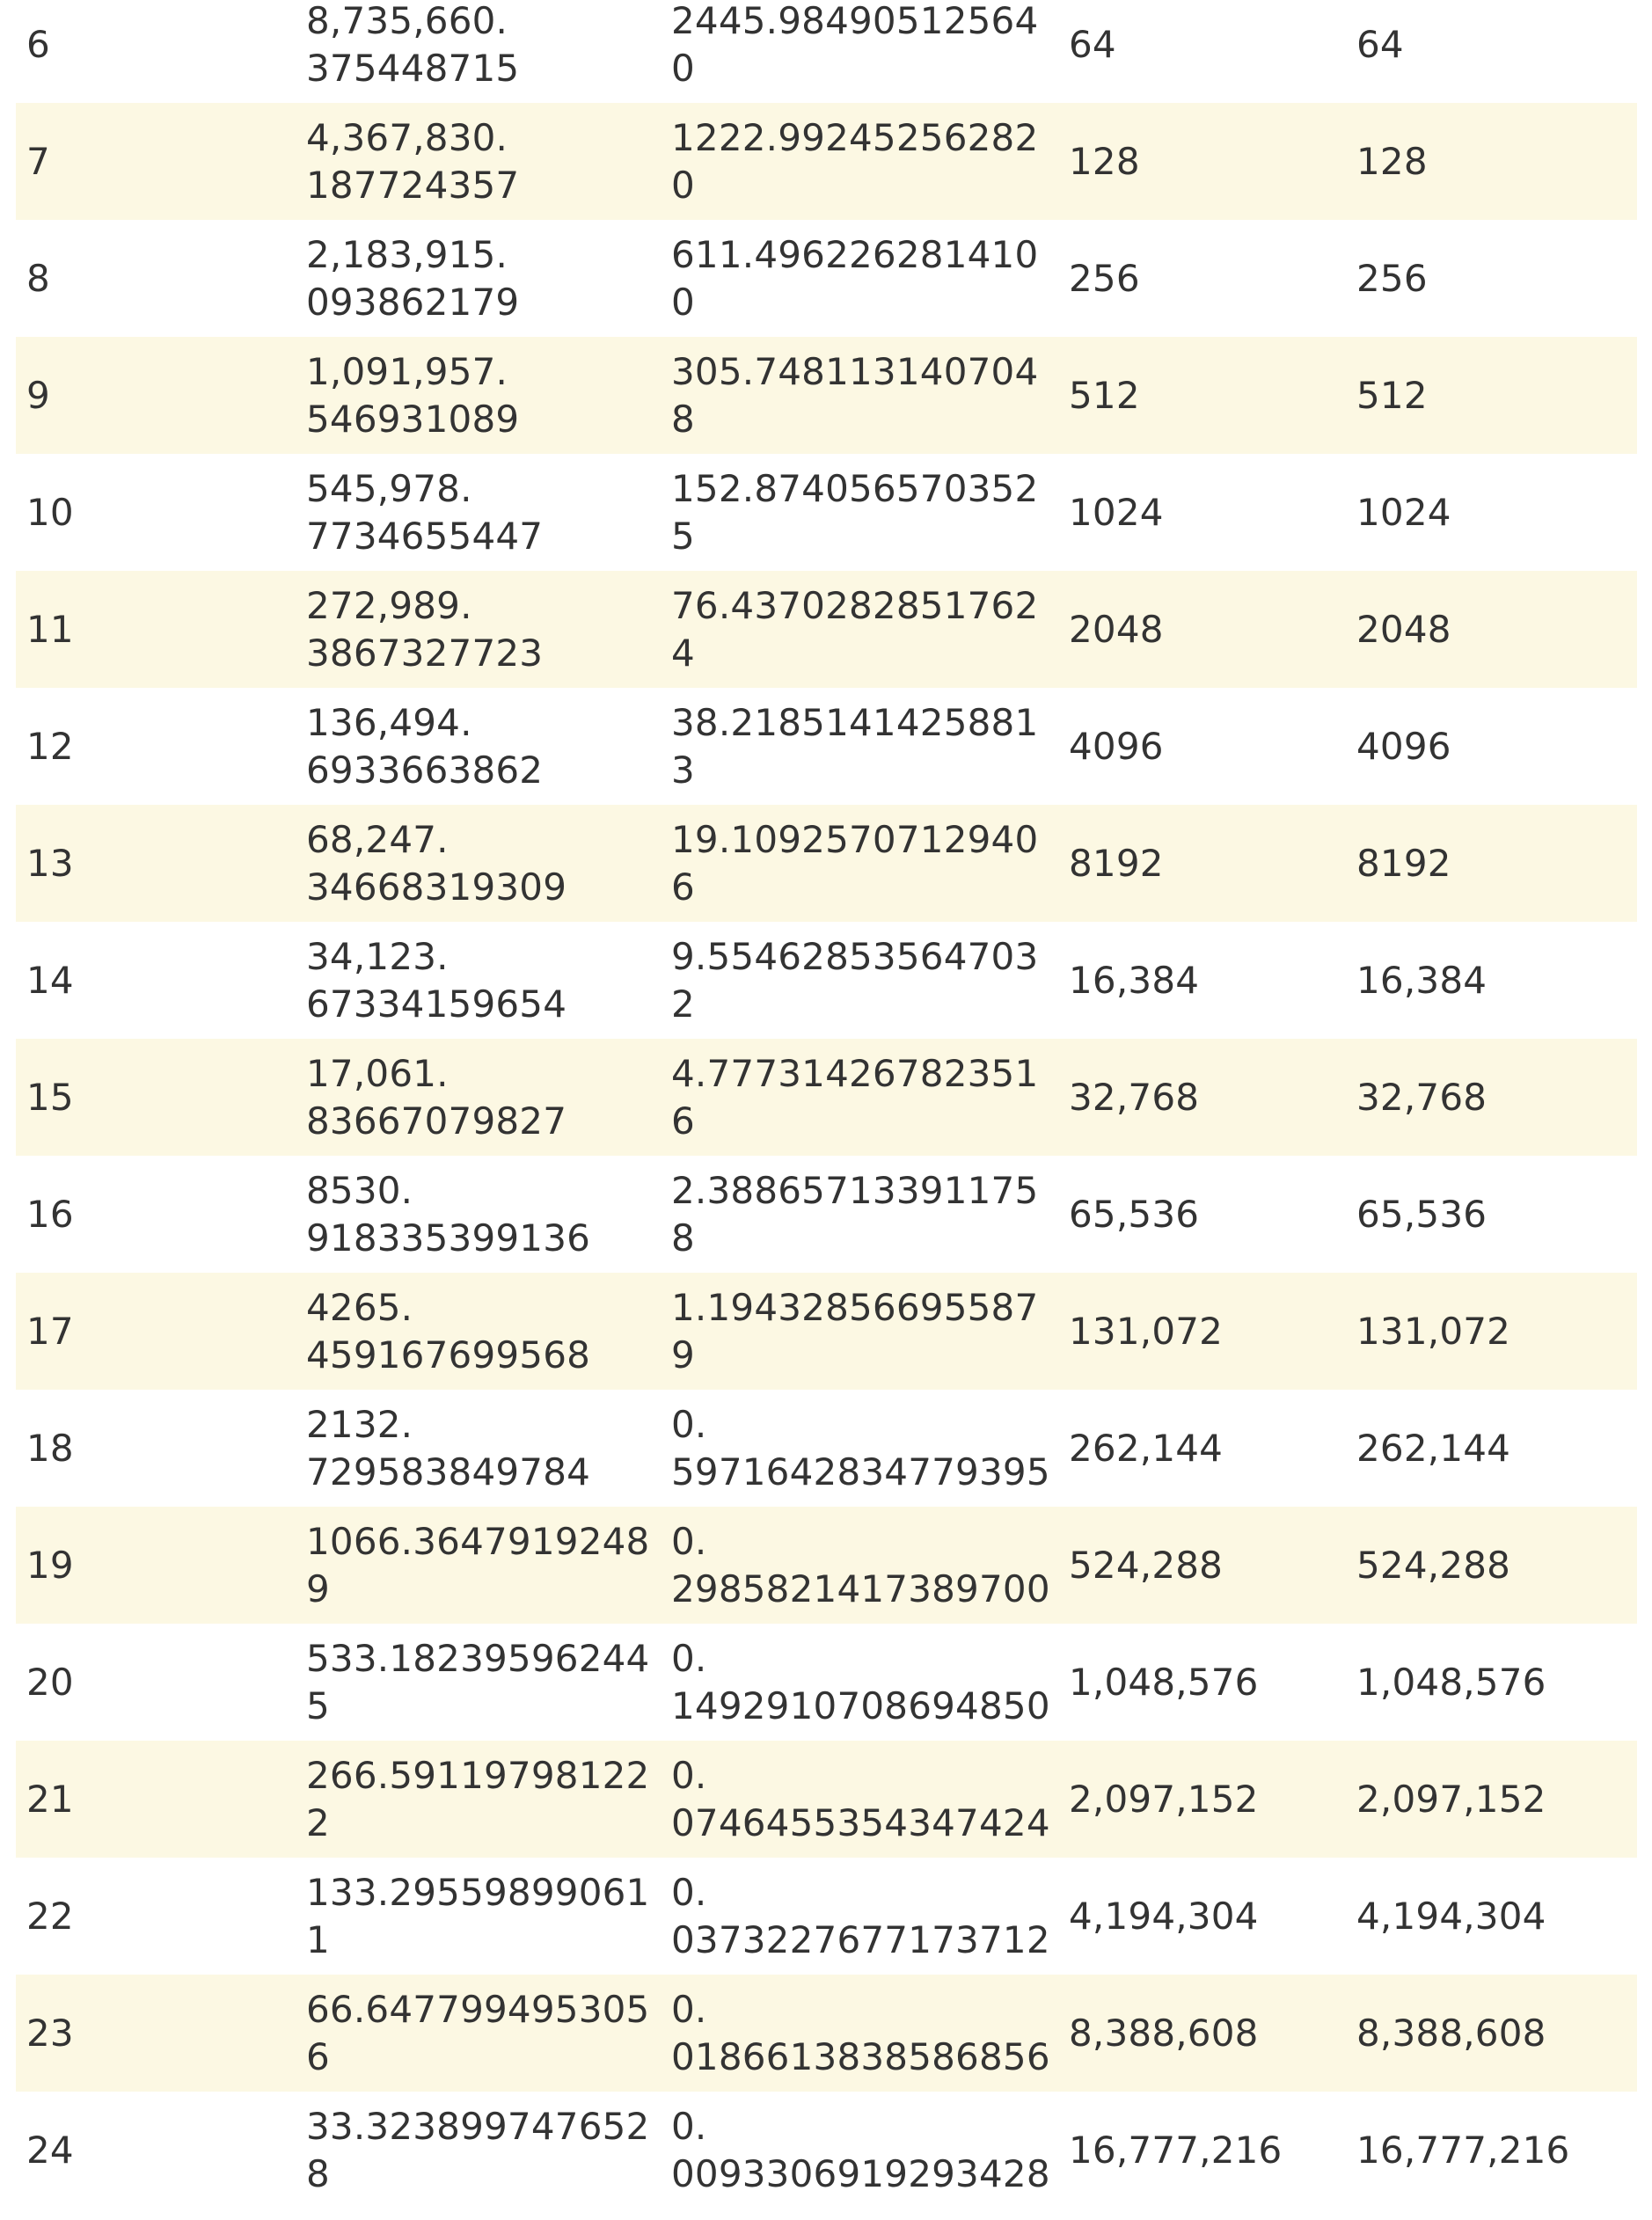 This screenshot has width=1652, height=2220. I want to click on cell-scale: 545,978. 7734655447, so click(425, 512).